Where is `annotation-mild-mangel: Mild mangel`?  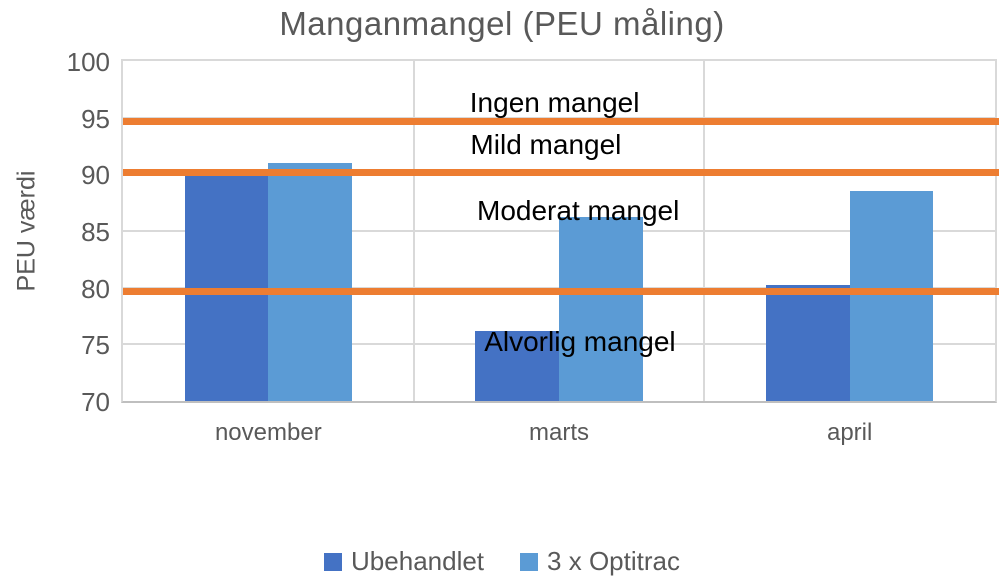
annotation-mild-mangel: Mild mangel is located at coordinates (546, 144).